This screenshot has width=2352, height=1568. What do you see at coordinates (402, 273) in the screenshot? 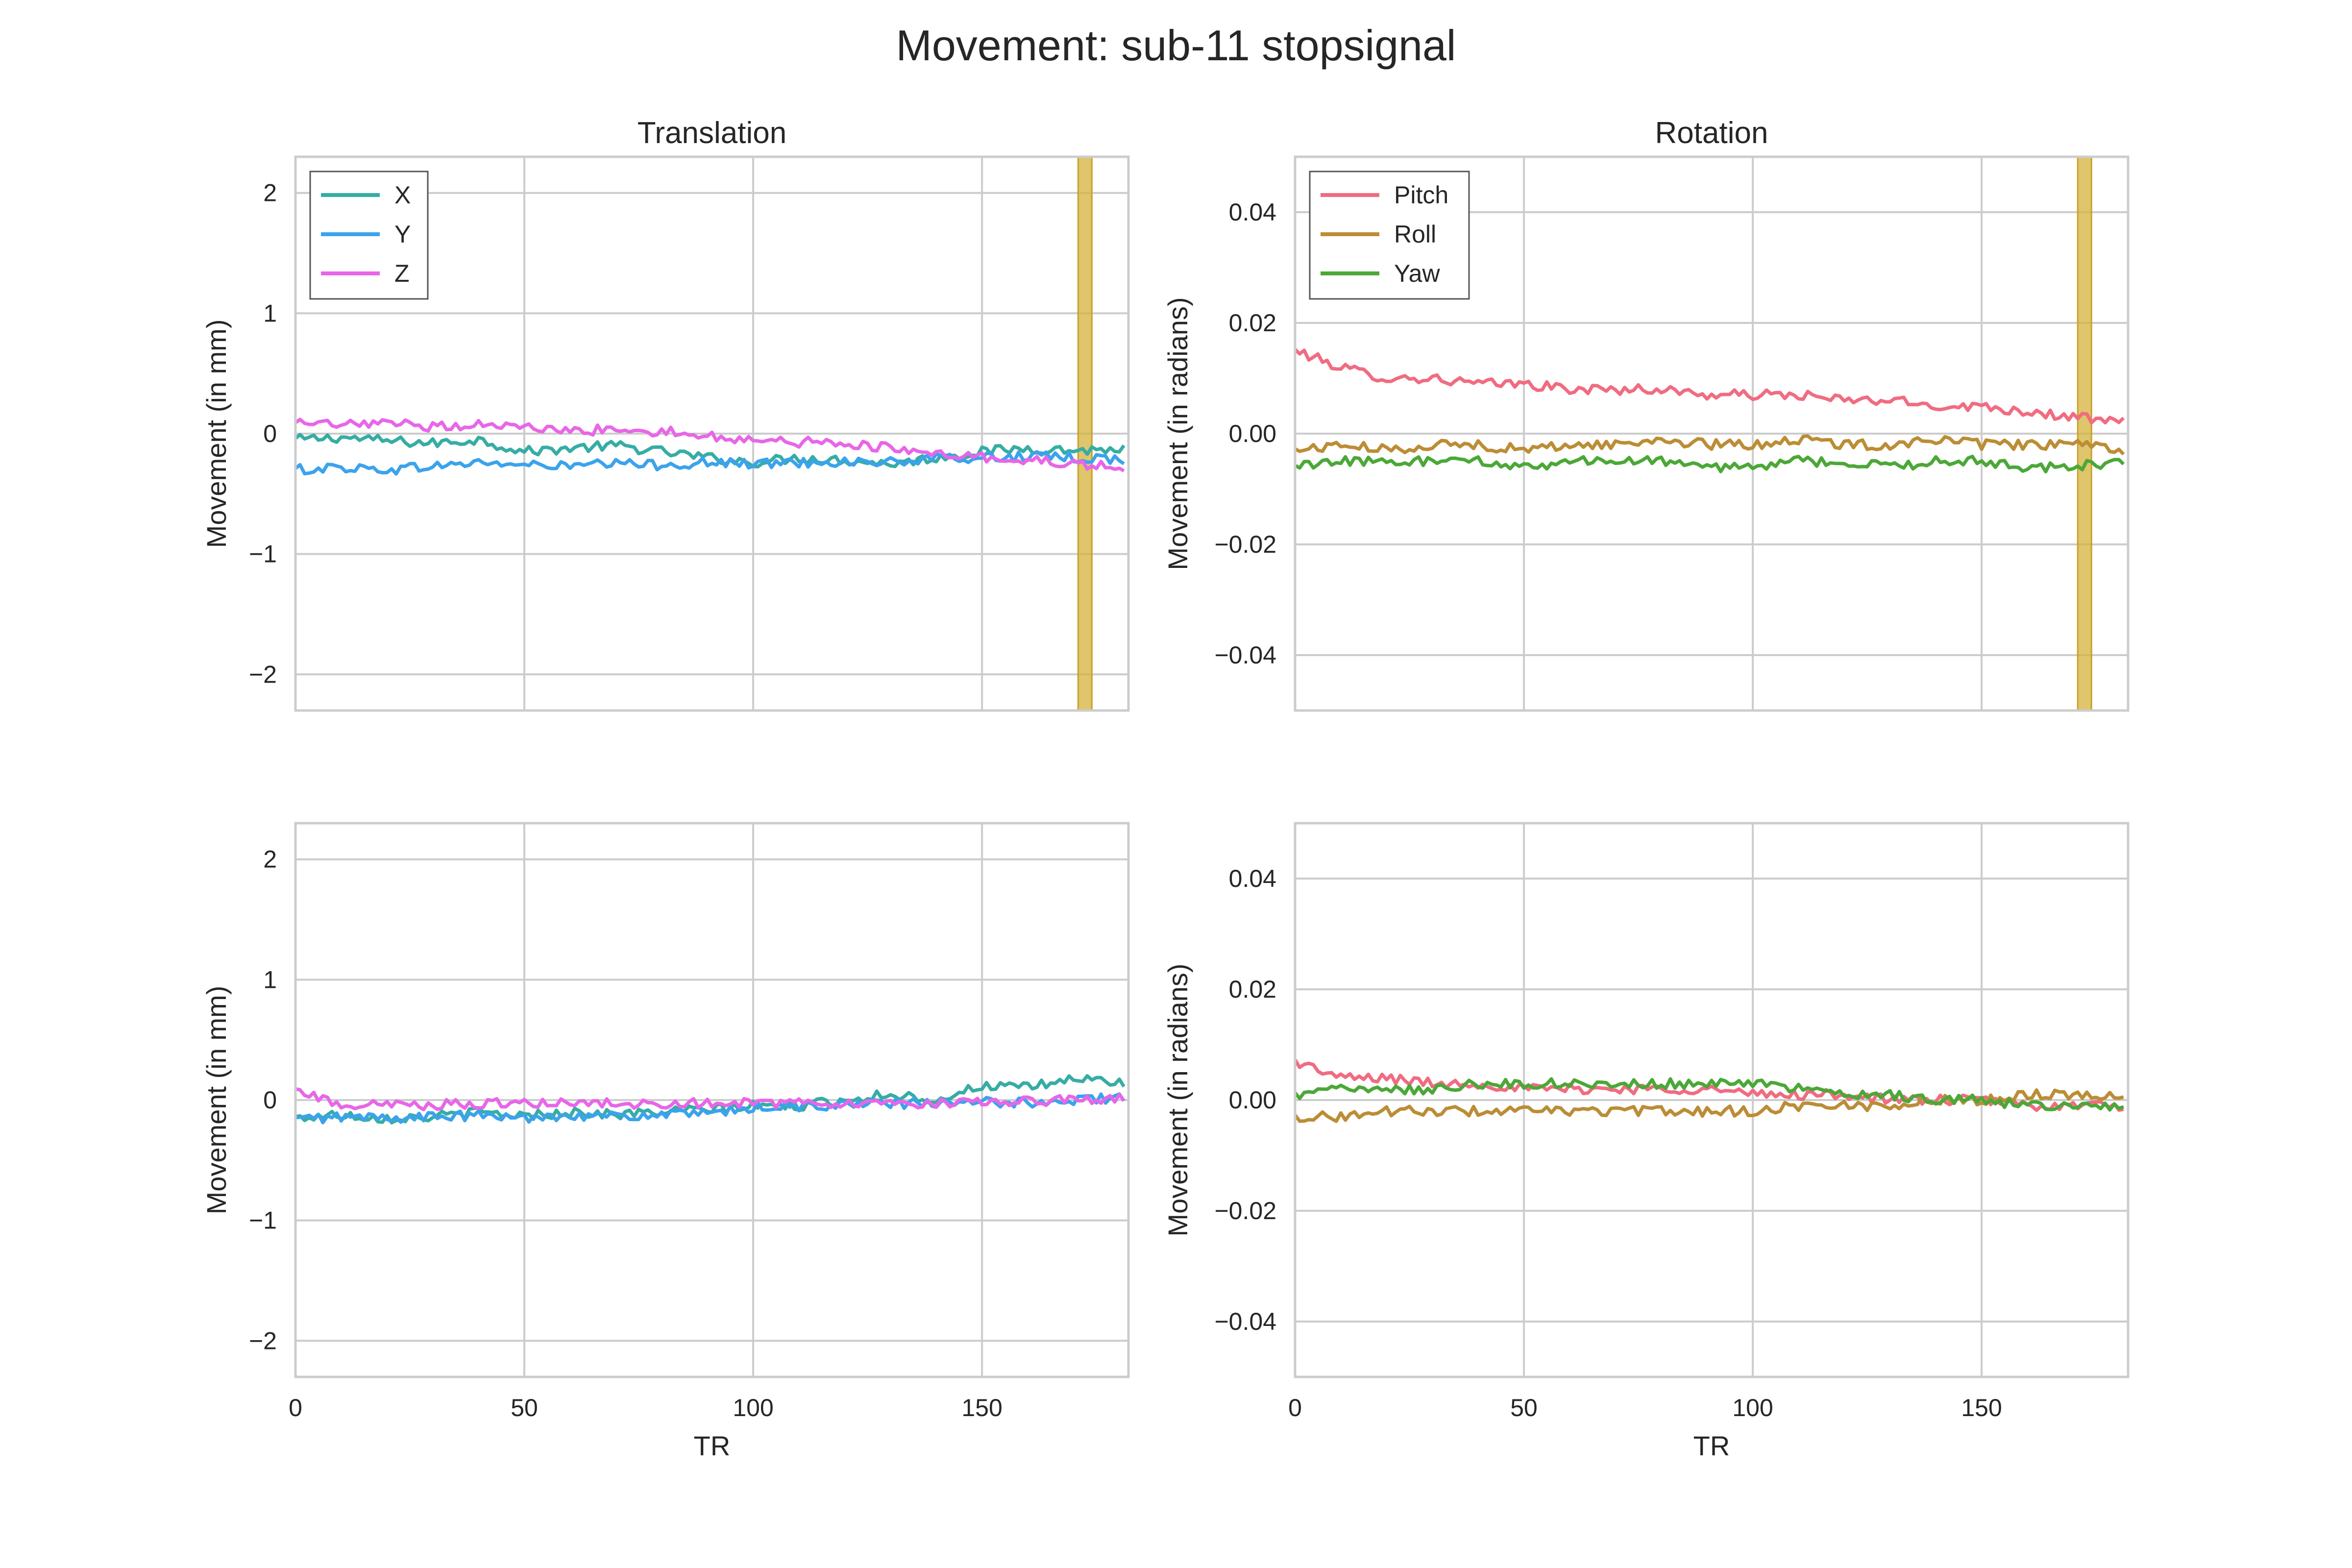
I see `legend-label-z: Z` at bounding box center [402, 273].